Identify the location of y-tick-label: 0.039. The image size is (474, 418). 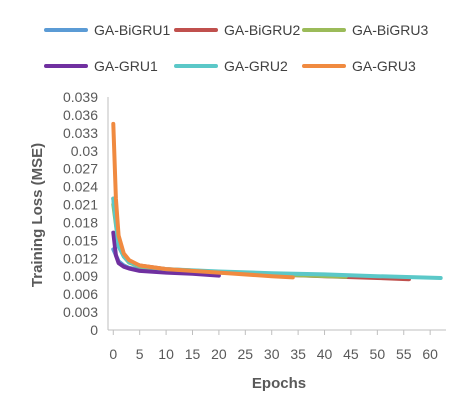
(80, 97).